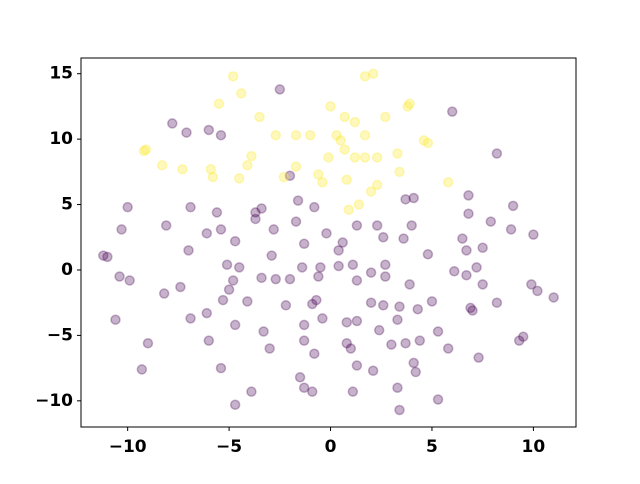  I want to click on y-tick-label: 5, so click(67, 205).